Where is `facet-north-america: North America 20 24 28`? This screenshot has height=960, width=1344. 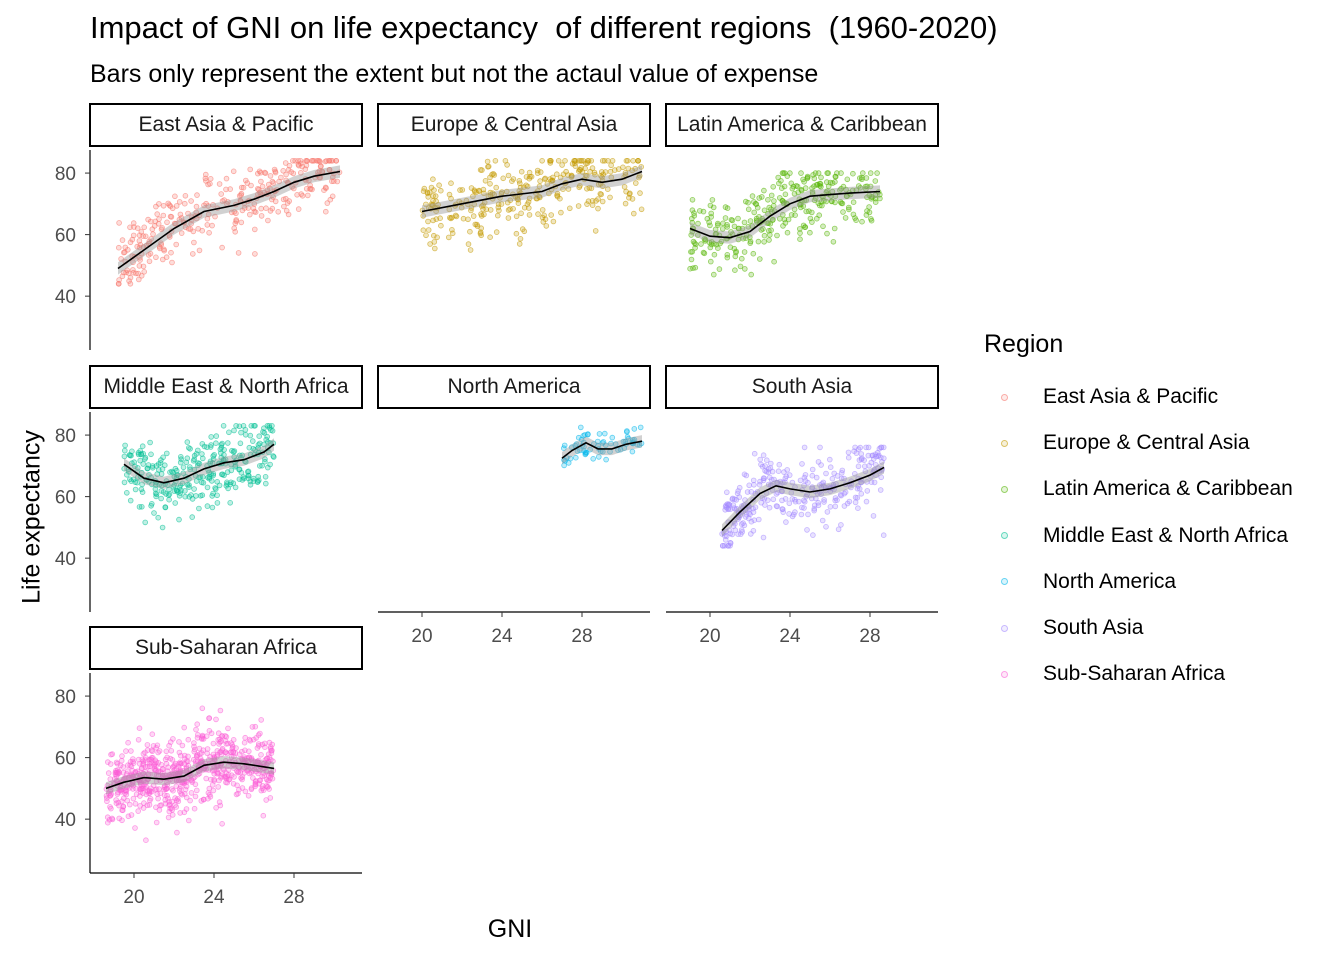 facet-north-america: North America 20 24 28 is located at coordinates (514, 506).